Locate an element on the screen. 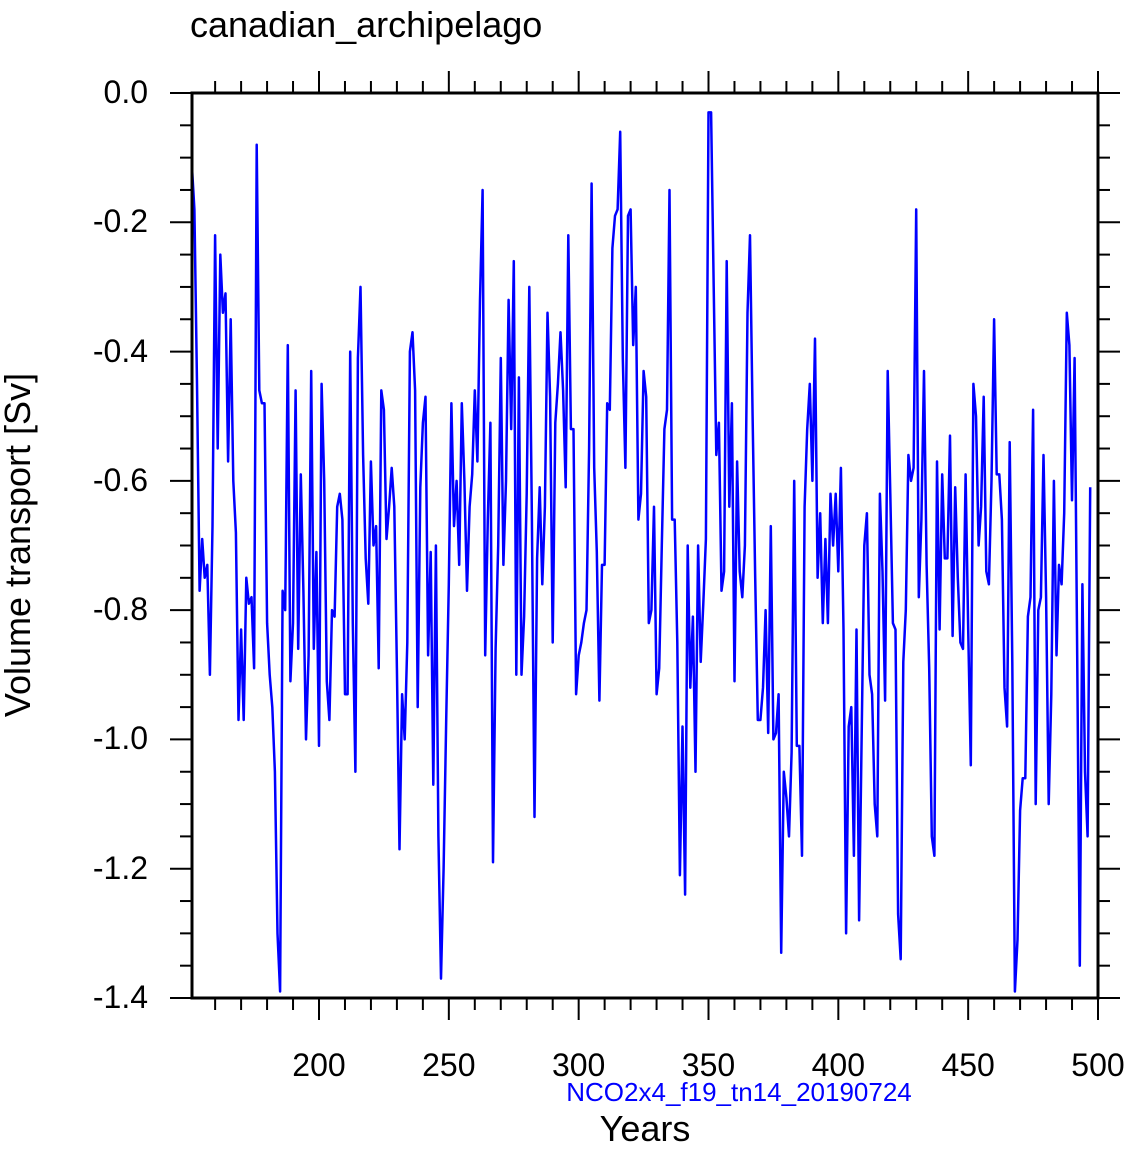 The width and height of the screenshot is (1136, 1150). x-tick-label: 350 is located at coordinates (708, 1065).